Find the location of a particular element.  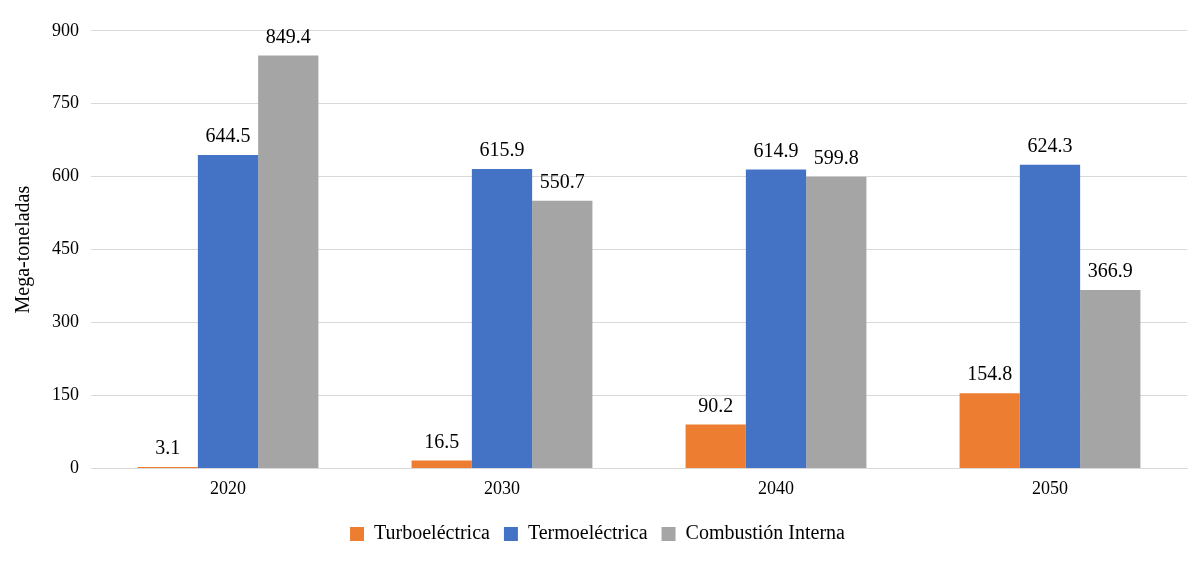

x-tick-label: 2030 is located at coordinates (502, 487).